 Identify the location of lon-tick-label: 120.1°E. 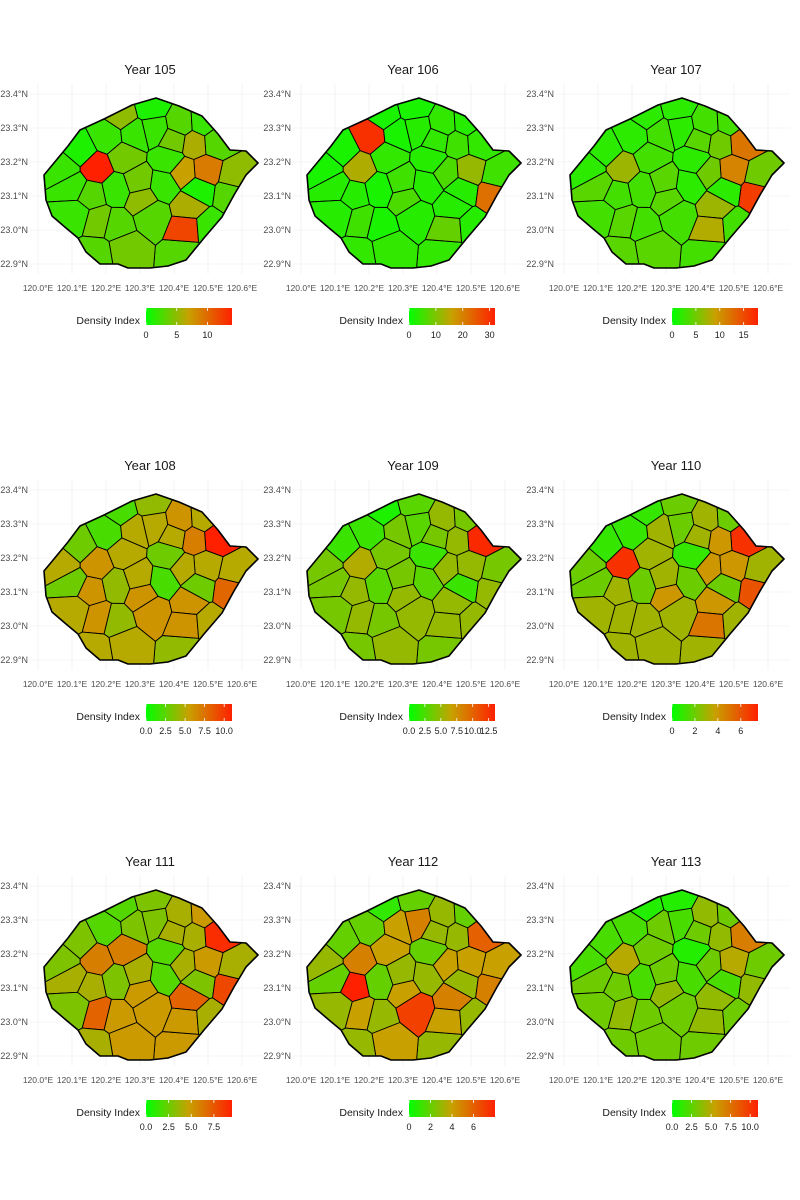
(598, 1080).